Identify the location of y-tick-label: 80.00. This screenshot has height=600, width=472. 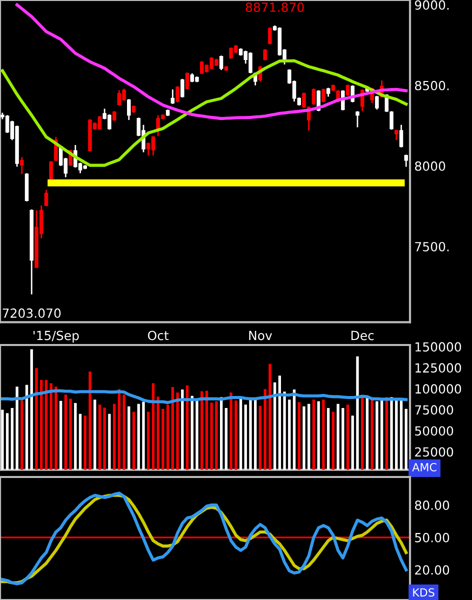
(432, 505).